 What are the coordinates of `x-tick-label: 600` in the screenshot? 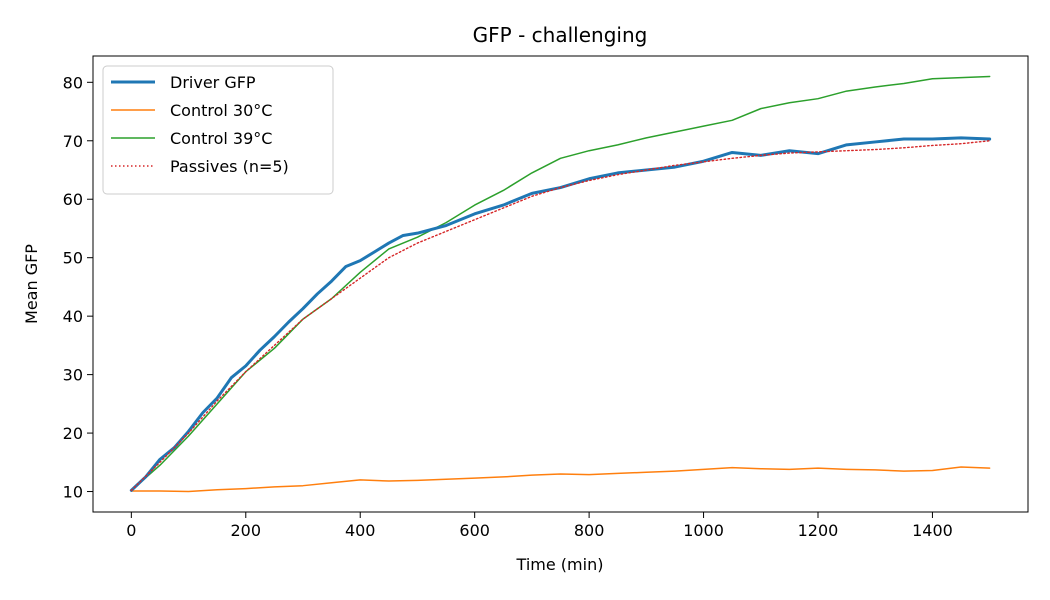 It's located at (474, 530).